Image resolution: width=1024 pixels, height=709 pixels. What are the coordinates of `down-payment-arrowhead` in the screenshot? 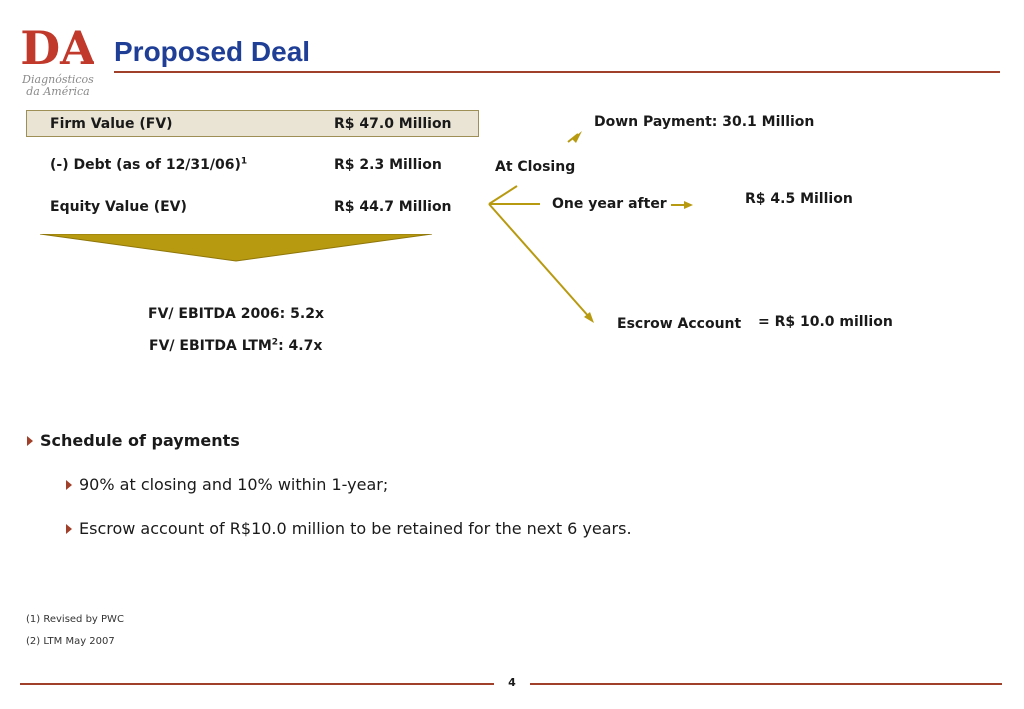 It's located at (577, 137).